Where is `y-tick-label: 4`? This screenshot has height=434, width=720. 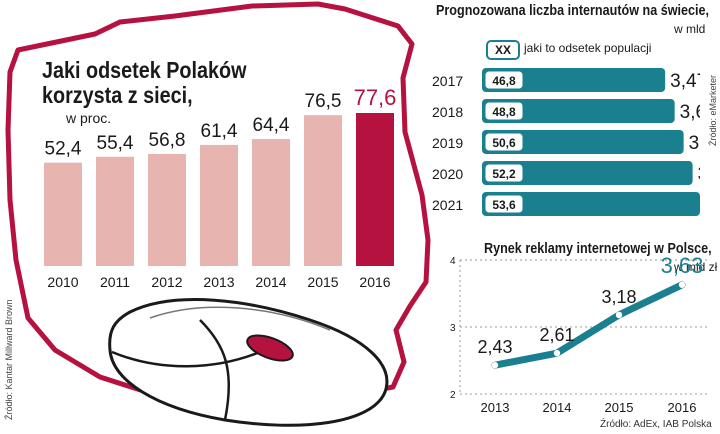 y-tick-label: 4 is located at coordinates (453, 261).